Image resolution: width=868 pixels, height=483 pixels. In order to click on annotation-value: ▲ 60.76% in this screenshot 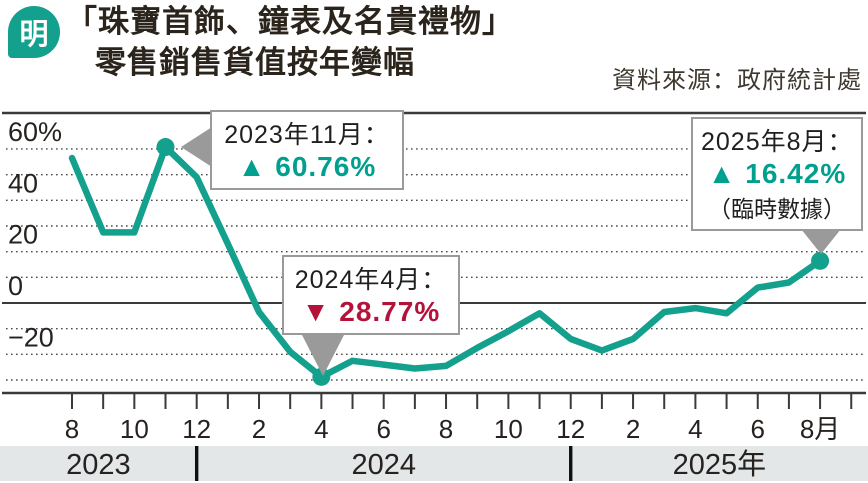, I will do `click(307, 166)`.